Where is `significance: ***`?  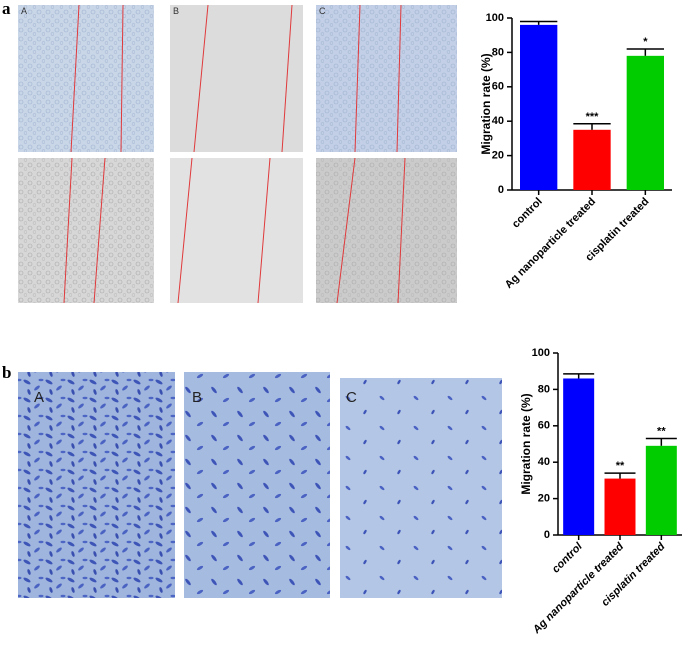
significance: *** is located at coordinates (593, 117).